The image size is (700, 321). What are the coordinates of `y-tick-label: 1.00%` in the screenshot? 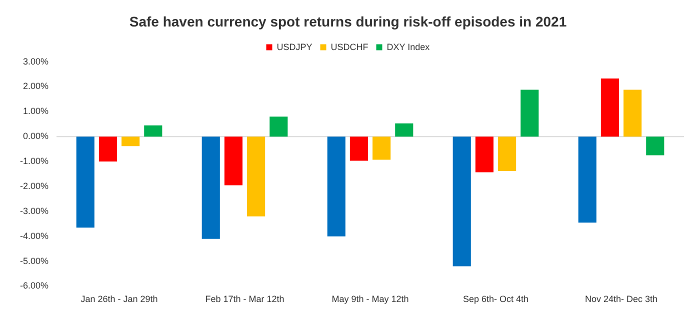 It's located at (35, 111).